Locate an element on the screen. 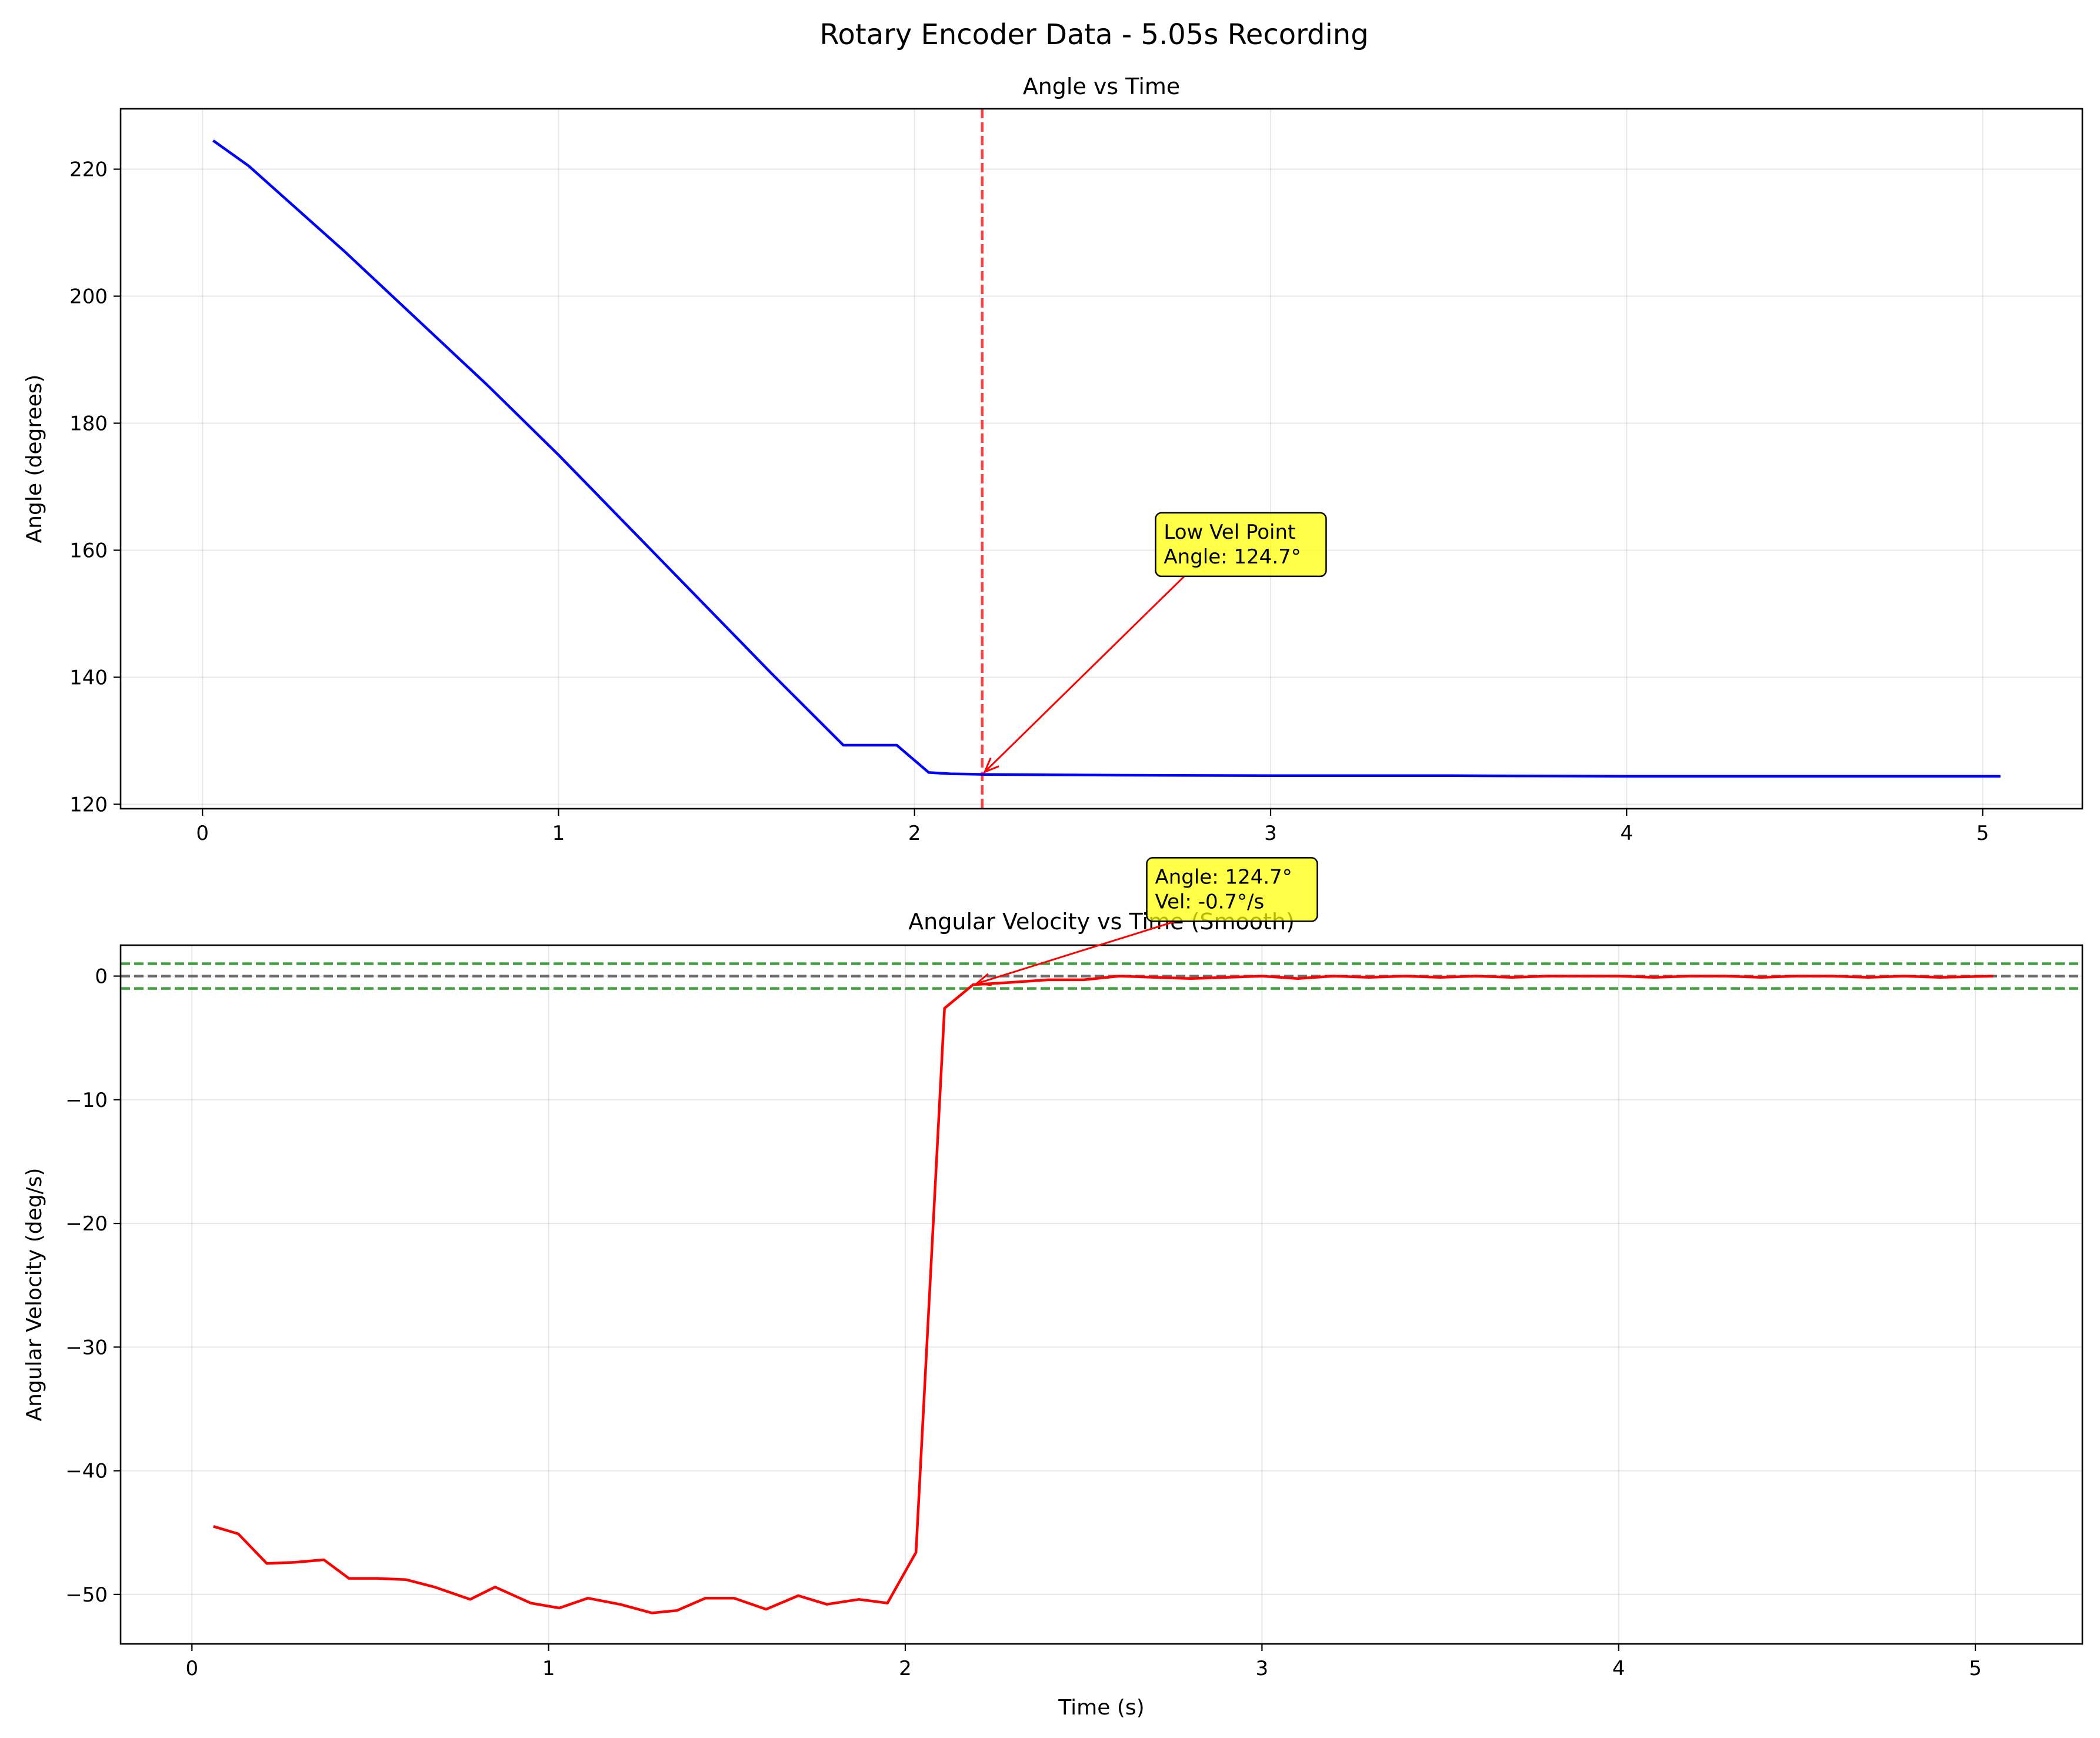 The height and width of the screenshot is (1738, 2100). chart0-ytick-label-4: 200 is located at coordinates (88, 297).